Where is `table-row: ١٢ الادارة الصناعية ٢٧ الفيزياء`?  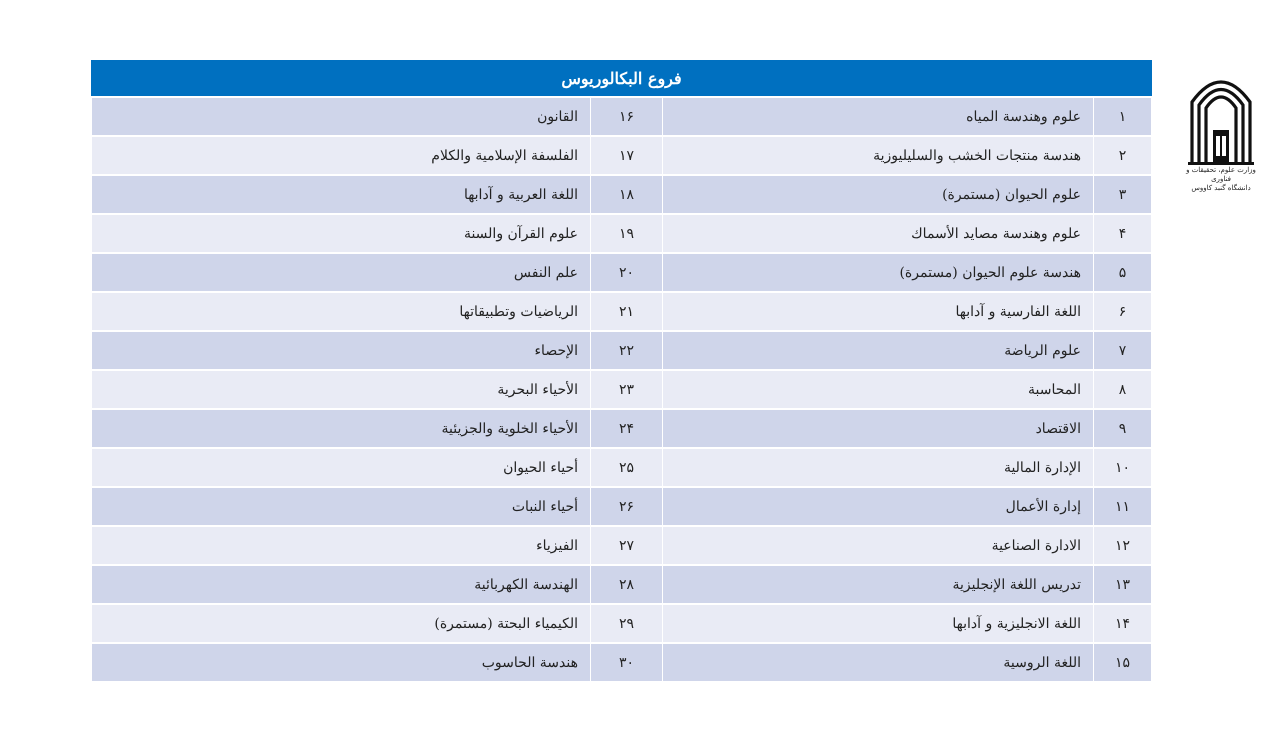
table-row: ١٢ الادارة الصناعية ٢٧ الفيزياء is located at coordinates (621, 546).